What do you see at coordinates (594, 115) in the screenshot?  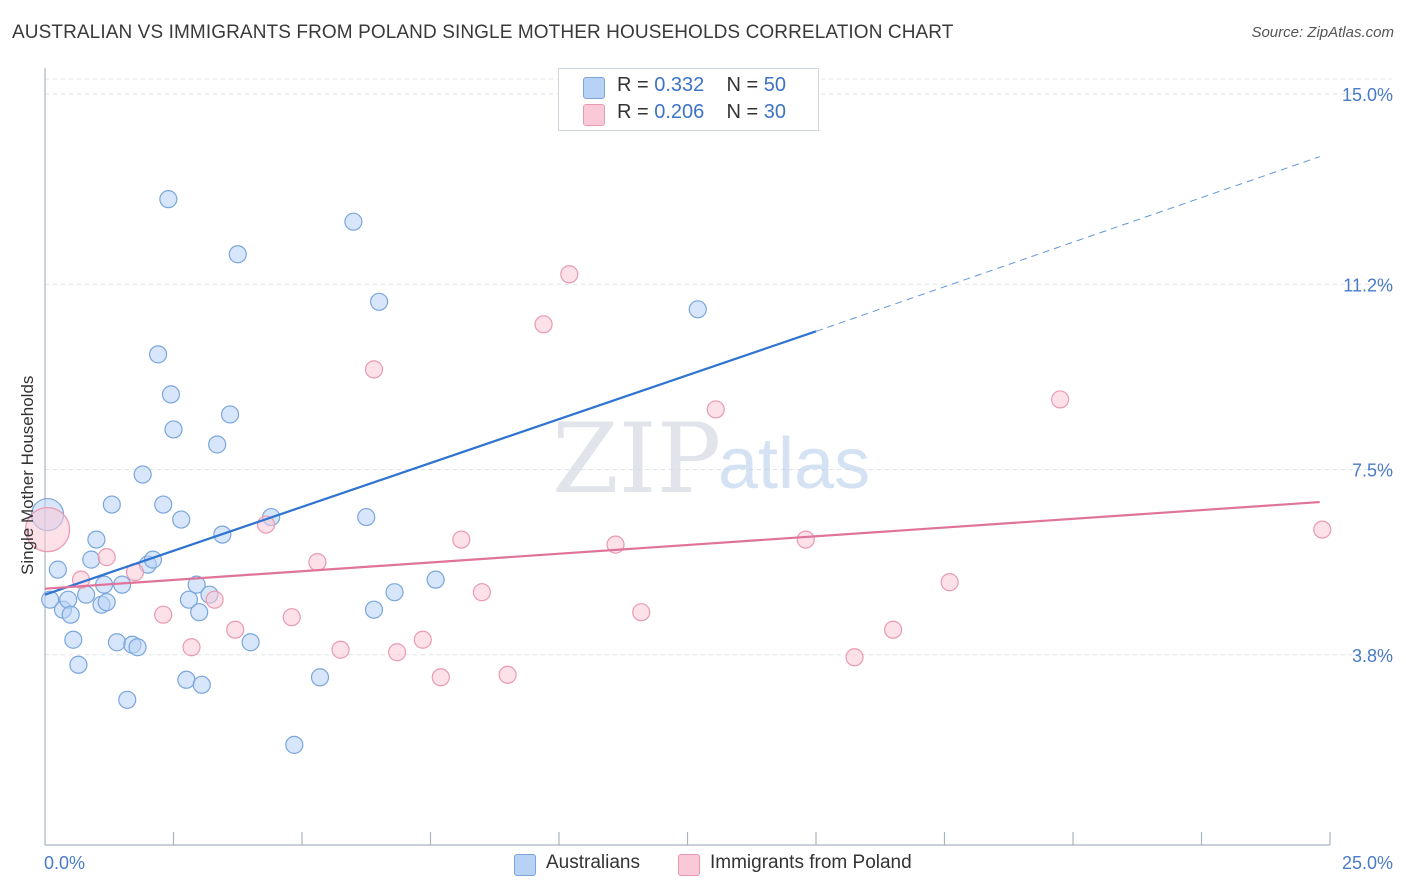 I see `legend-swatch-pink` at bounding box center [594, 115].